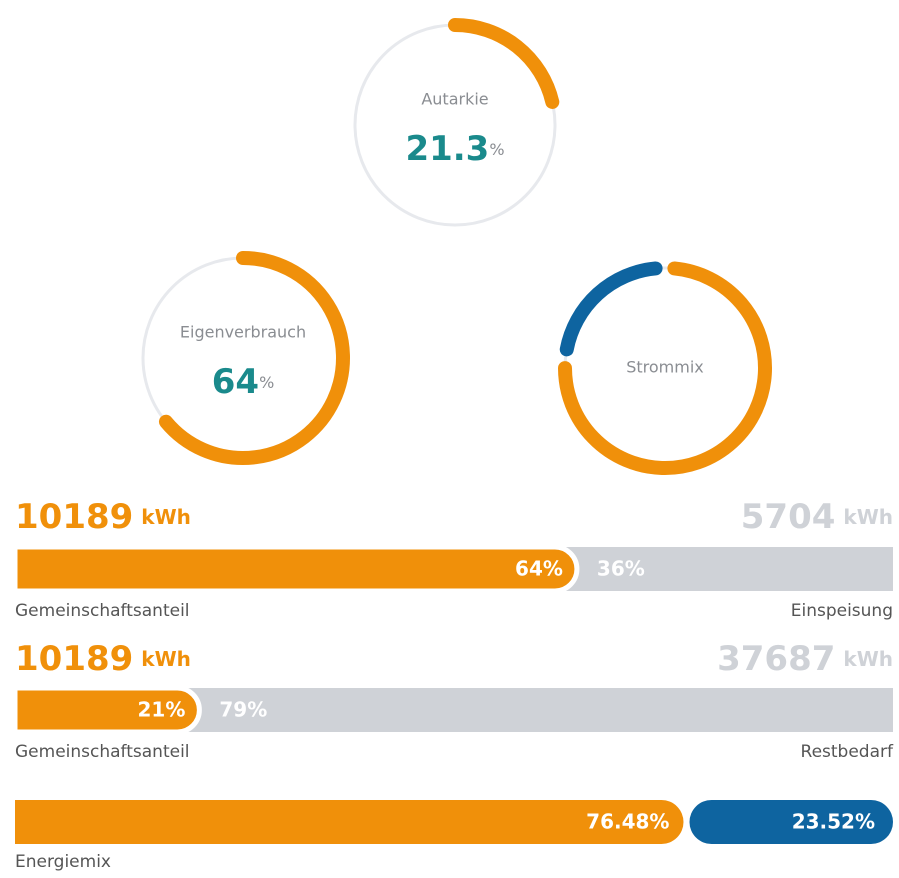 The width and height of the screenshot is (899, 878). What do you see at coordinates (621, 569) in the screenshot?
I see `bar-percent: 36%` at bounding box center [621, 569].